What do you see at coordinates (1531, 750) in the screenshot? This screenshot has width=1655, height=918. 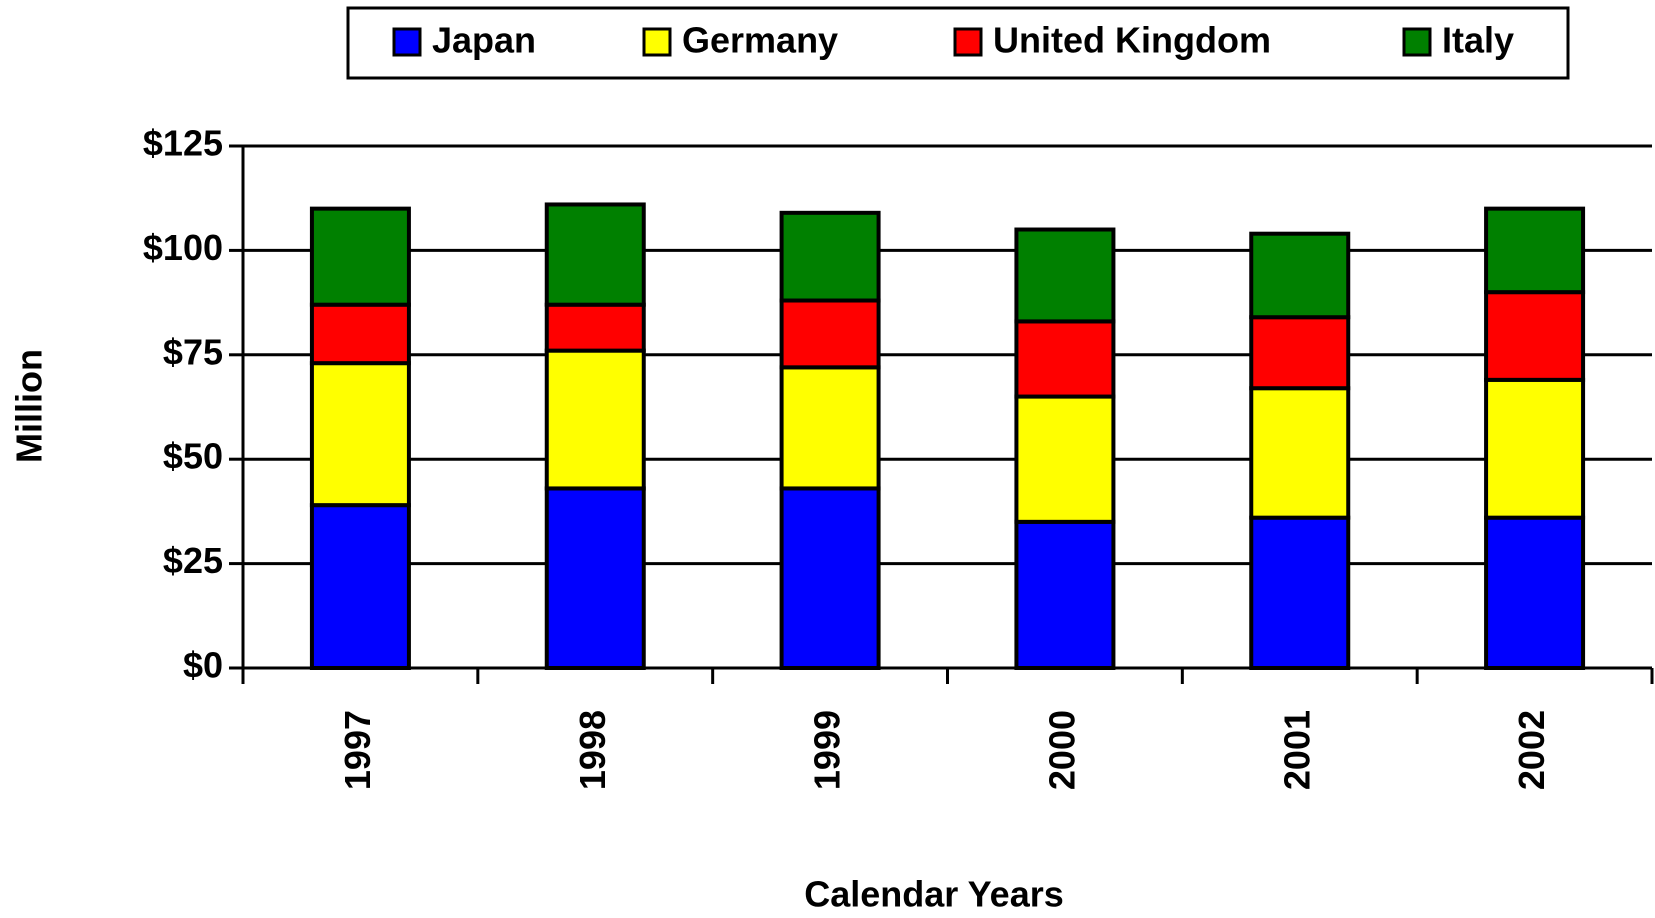 I see `x-tick-label: 2002` at bounding box center [1531, 750].